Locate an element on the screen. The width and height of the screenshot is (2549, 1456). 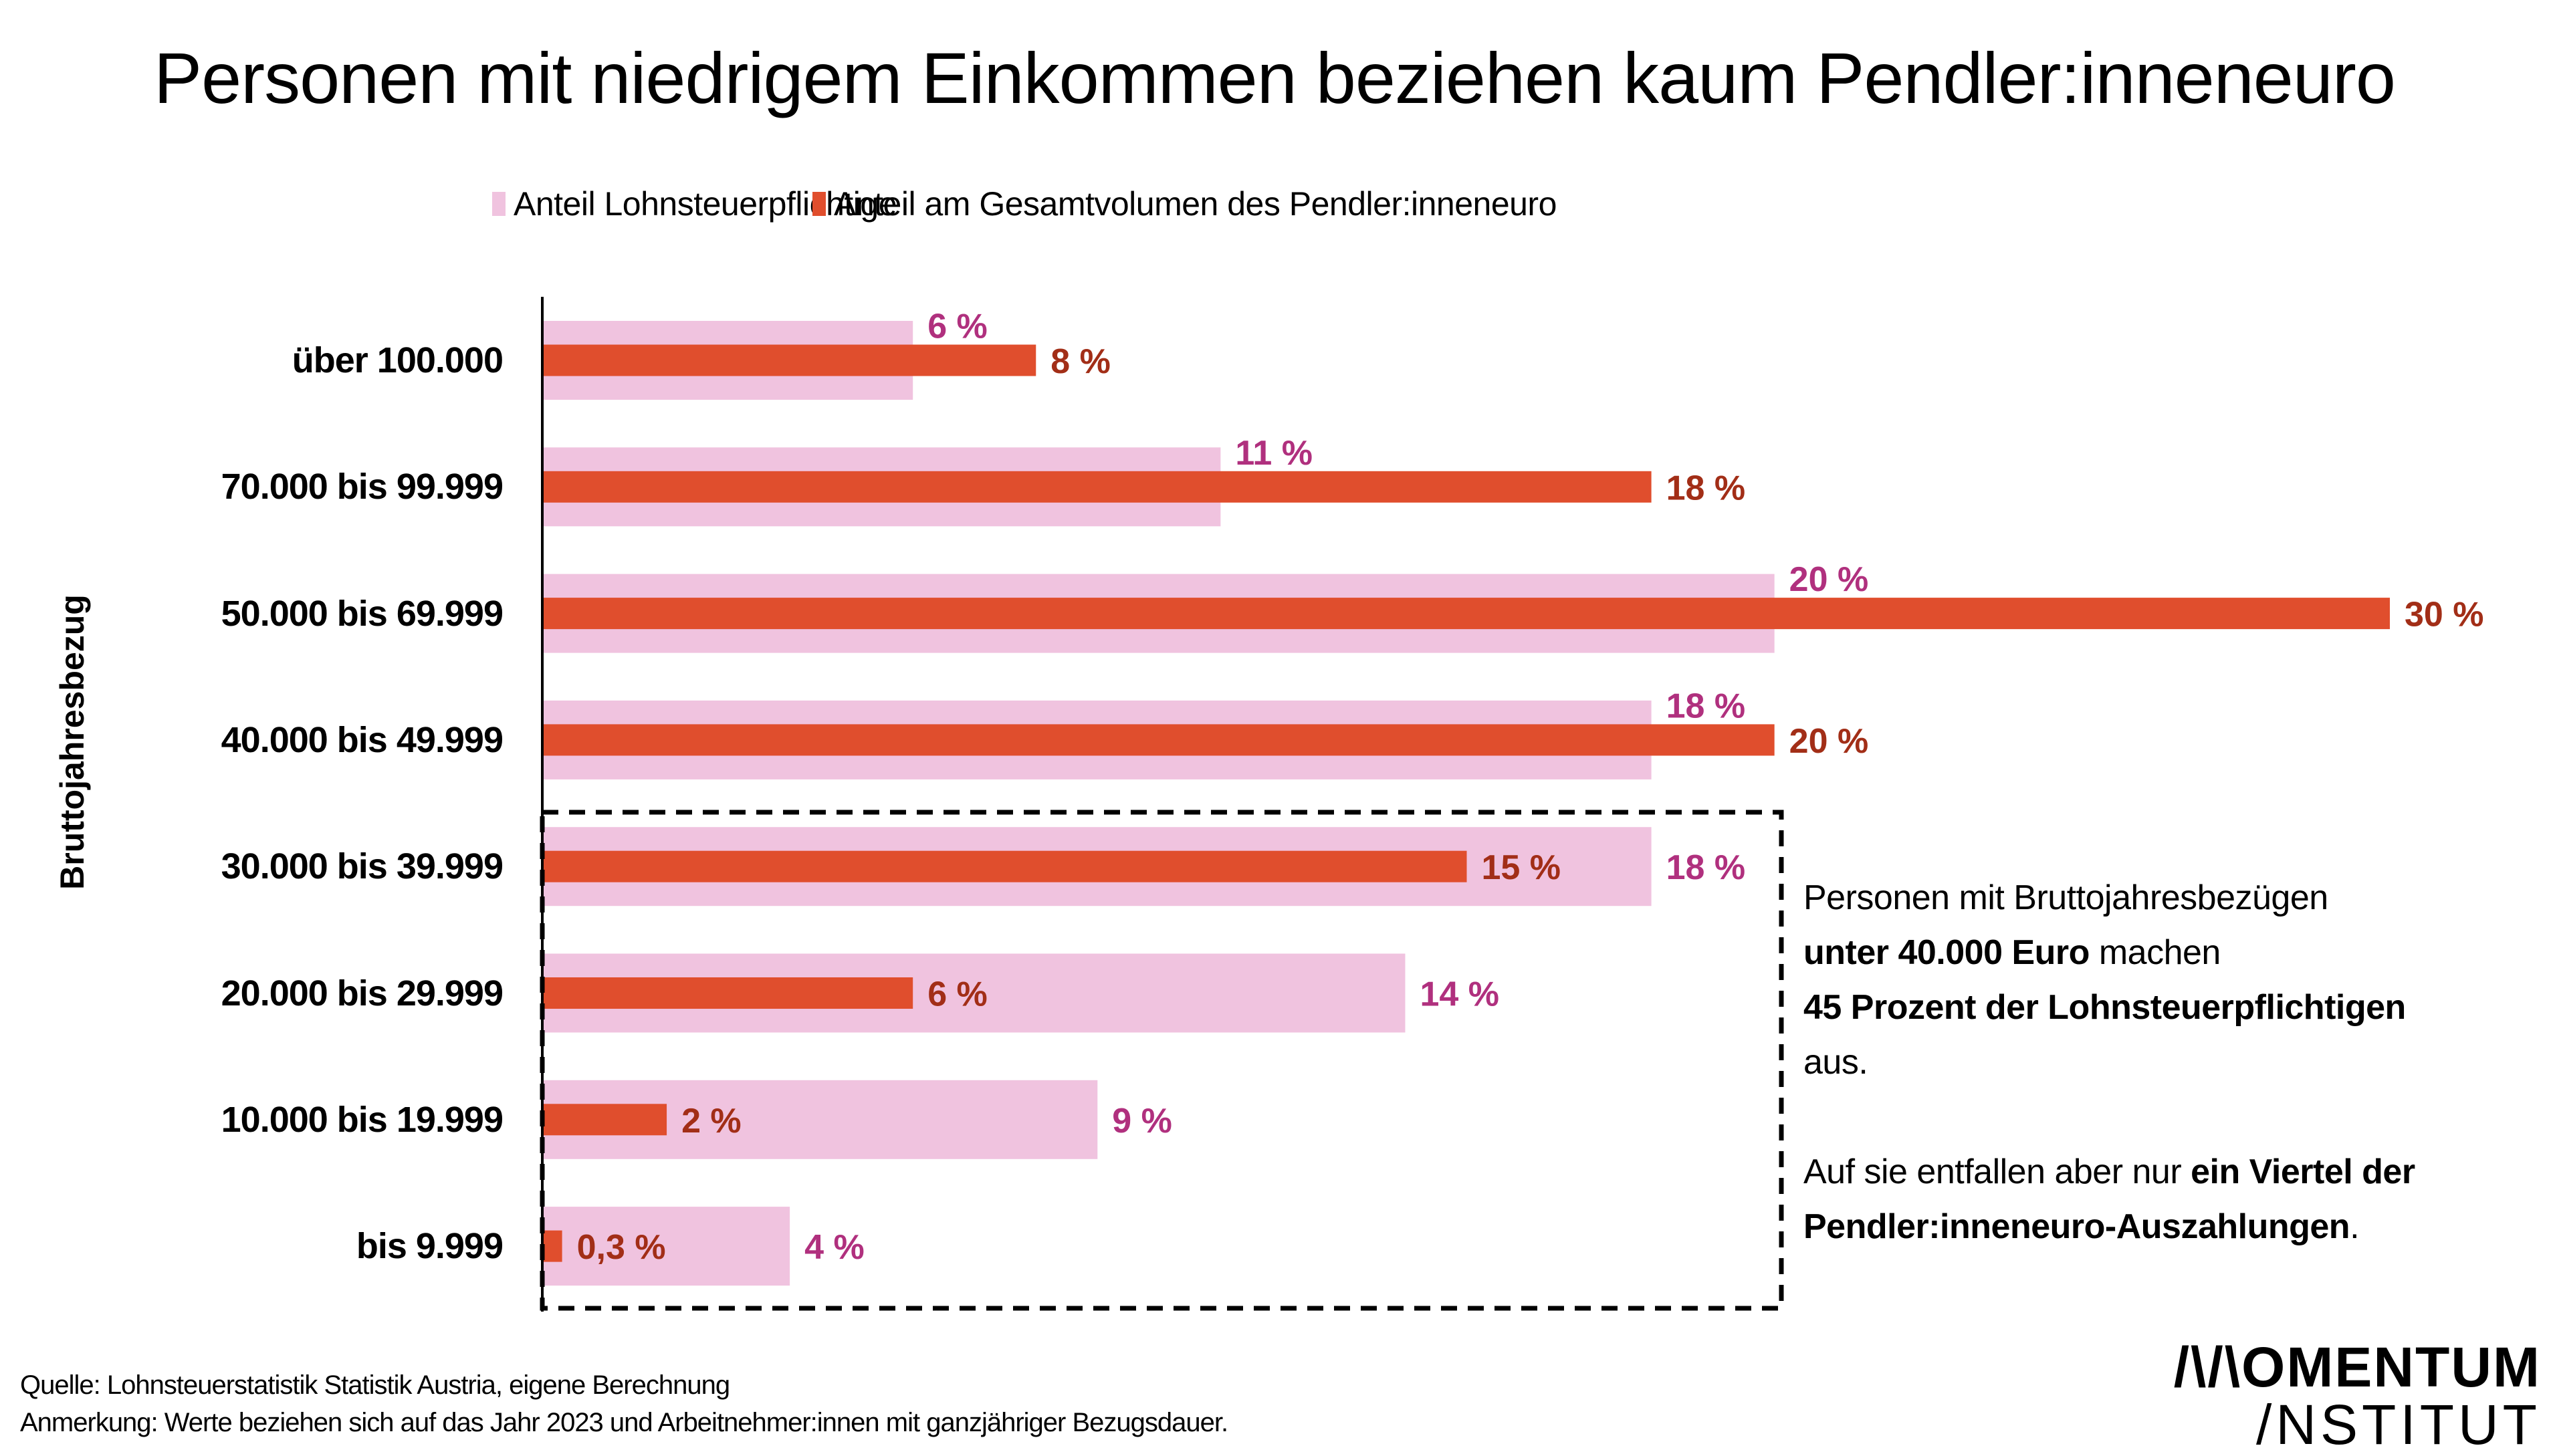
bar-lohnsteuerpflichtige is located at coordinates (667, 1246).